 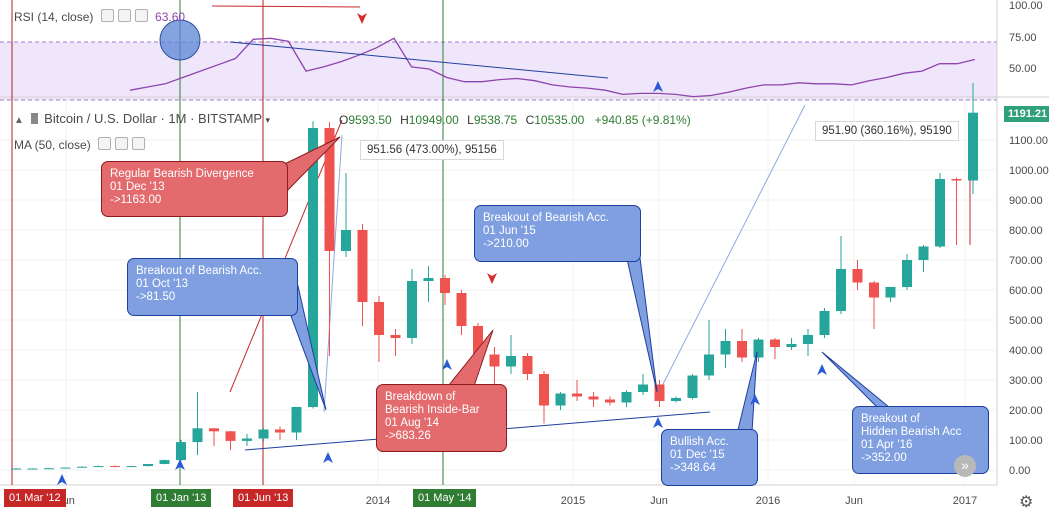 What do you see at coordinates (768, 501) in the screenshot?
I see `time-tick-label: 2016` at bounding box center [768, 501].